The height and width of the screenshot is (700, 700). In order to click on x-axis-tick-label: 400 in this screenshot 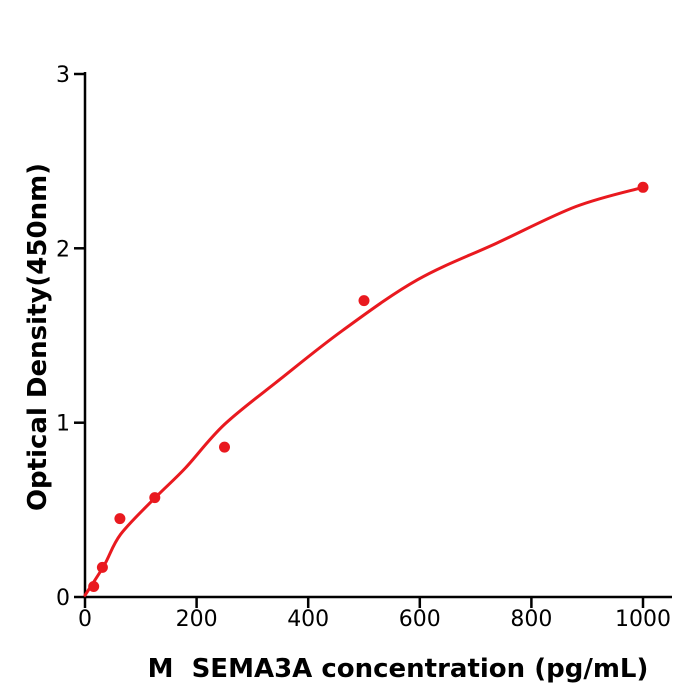, I will do `click(308, 619)`.